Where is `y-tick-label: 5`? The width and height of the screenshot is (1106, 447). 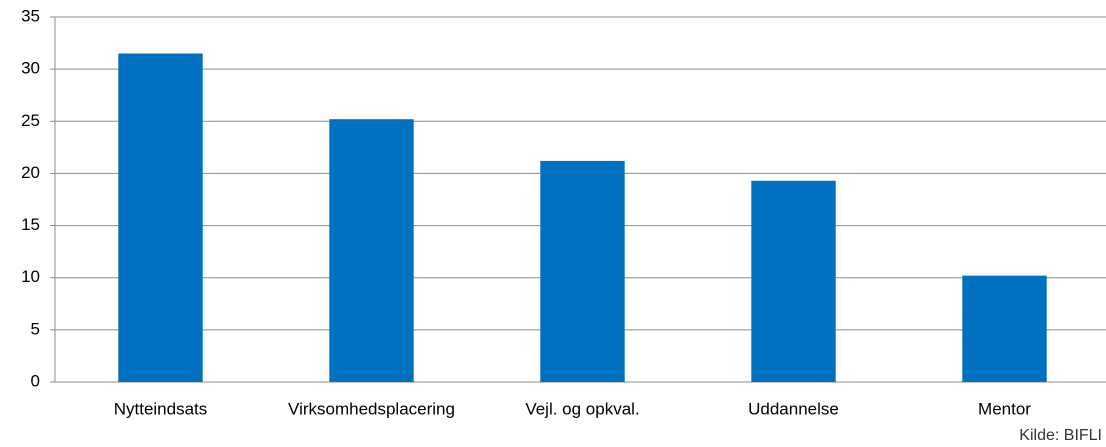 y-tick-label: 5 is located at coordinates (35, 328).